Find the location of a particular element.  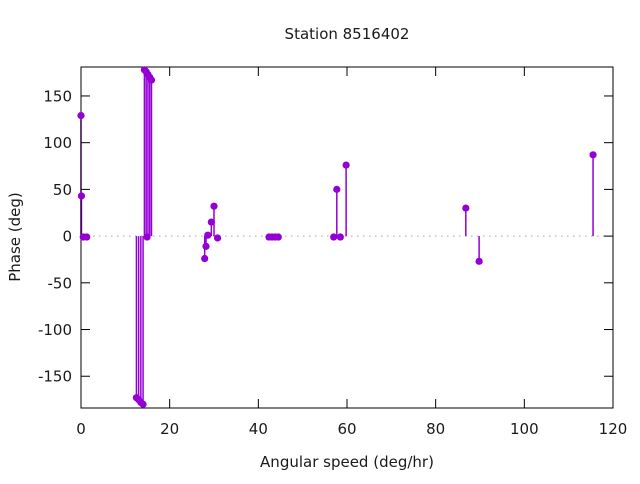

y-tick-label: 150 is located at coordinates (57, 96).